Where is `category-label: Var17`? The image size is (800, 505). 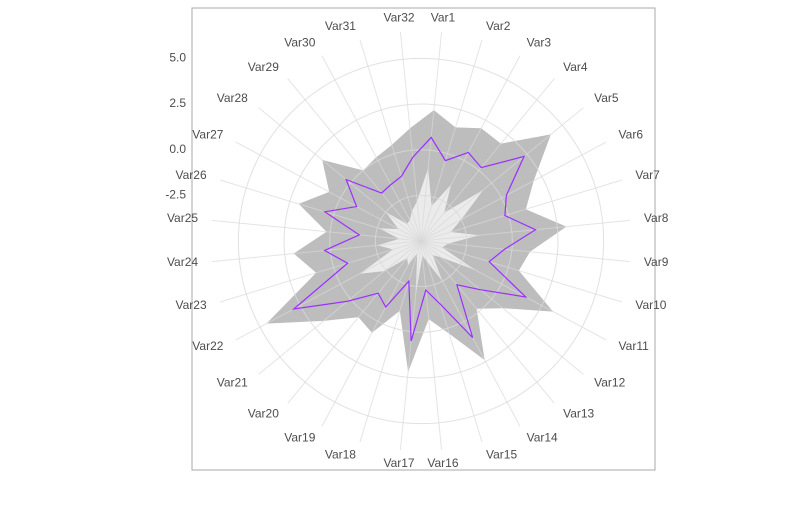 category-label: Var17 is located at coordinates (398, 463).